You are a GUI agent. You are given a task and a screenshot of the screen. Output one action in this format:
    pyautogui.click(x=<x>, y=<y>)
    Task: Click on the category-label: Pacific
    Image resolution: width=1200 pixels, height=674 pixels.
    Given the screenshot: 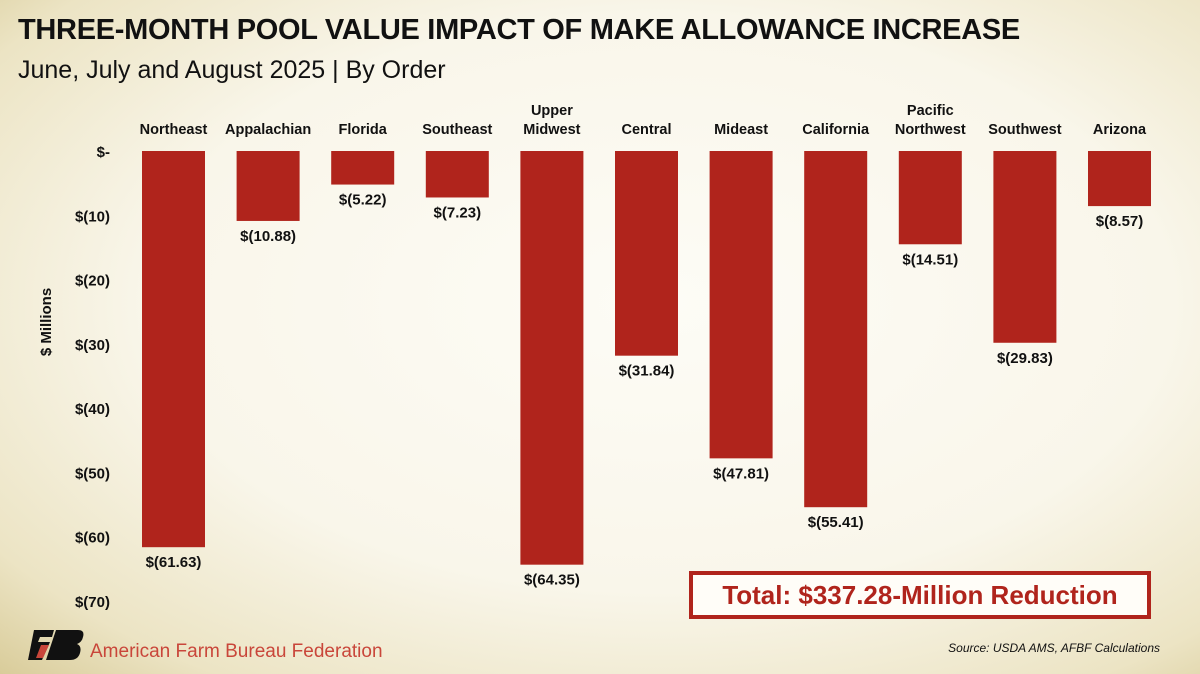 What is the action you would take?
    pyautogui.click(x=930, y=111)
    